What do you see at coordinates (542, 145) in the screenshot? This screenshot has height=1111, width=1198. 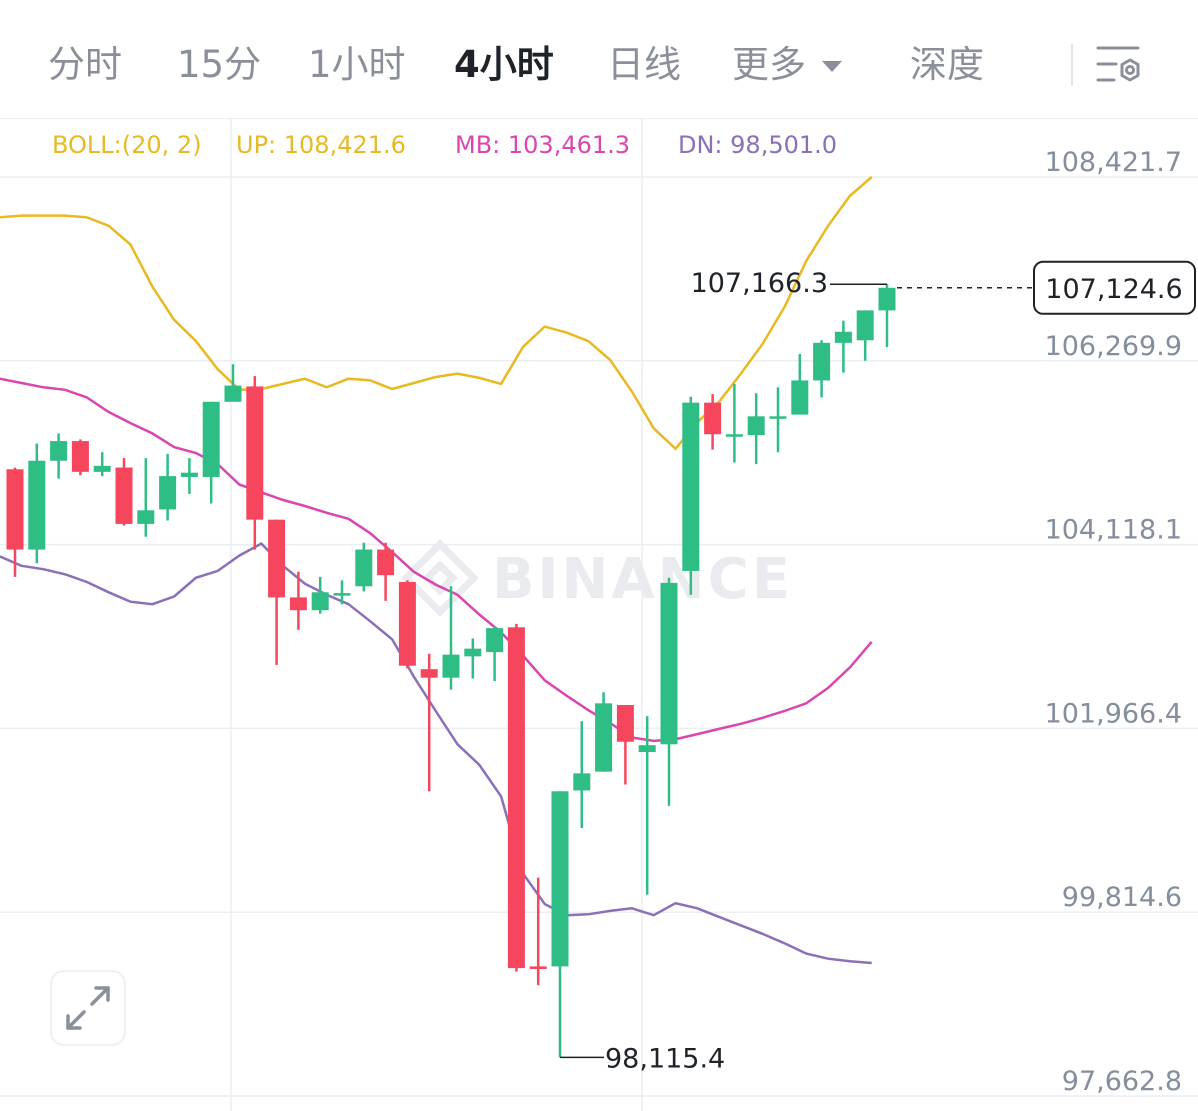 I see `boll-mb-label: MB: 103,461.3` at bounding box center [542, 145].